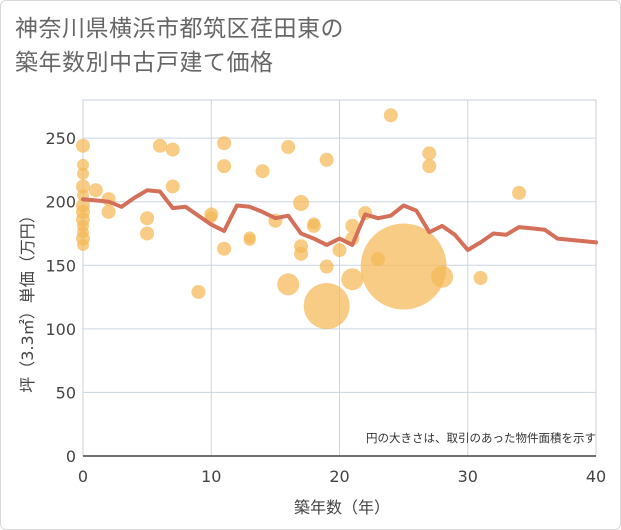 The height and width of the screenshot is (530, 621). I want to click on y-tick-label: 250, so click(60, 138).